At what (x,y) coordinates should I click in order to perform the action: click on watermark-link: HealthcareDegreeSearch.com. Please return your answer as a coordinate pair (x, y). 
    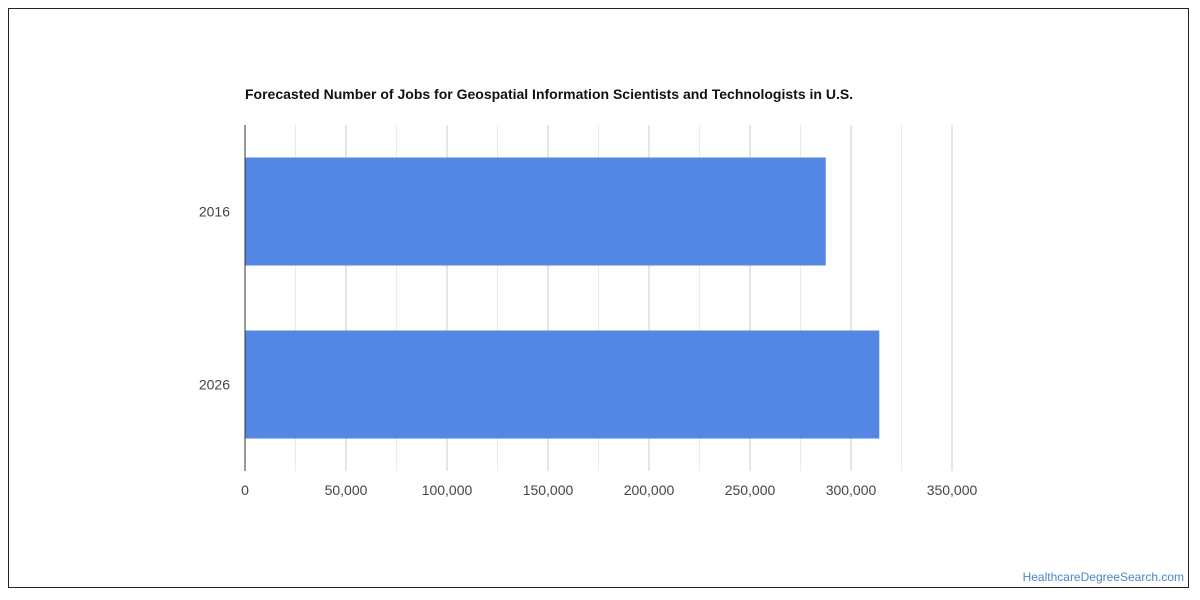
    Looking at the image, I should click on (1103, 577).